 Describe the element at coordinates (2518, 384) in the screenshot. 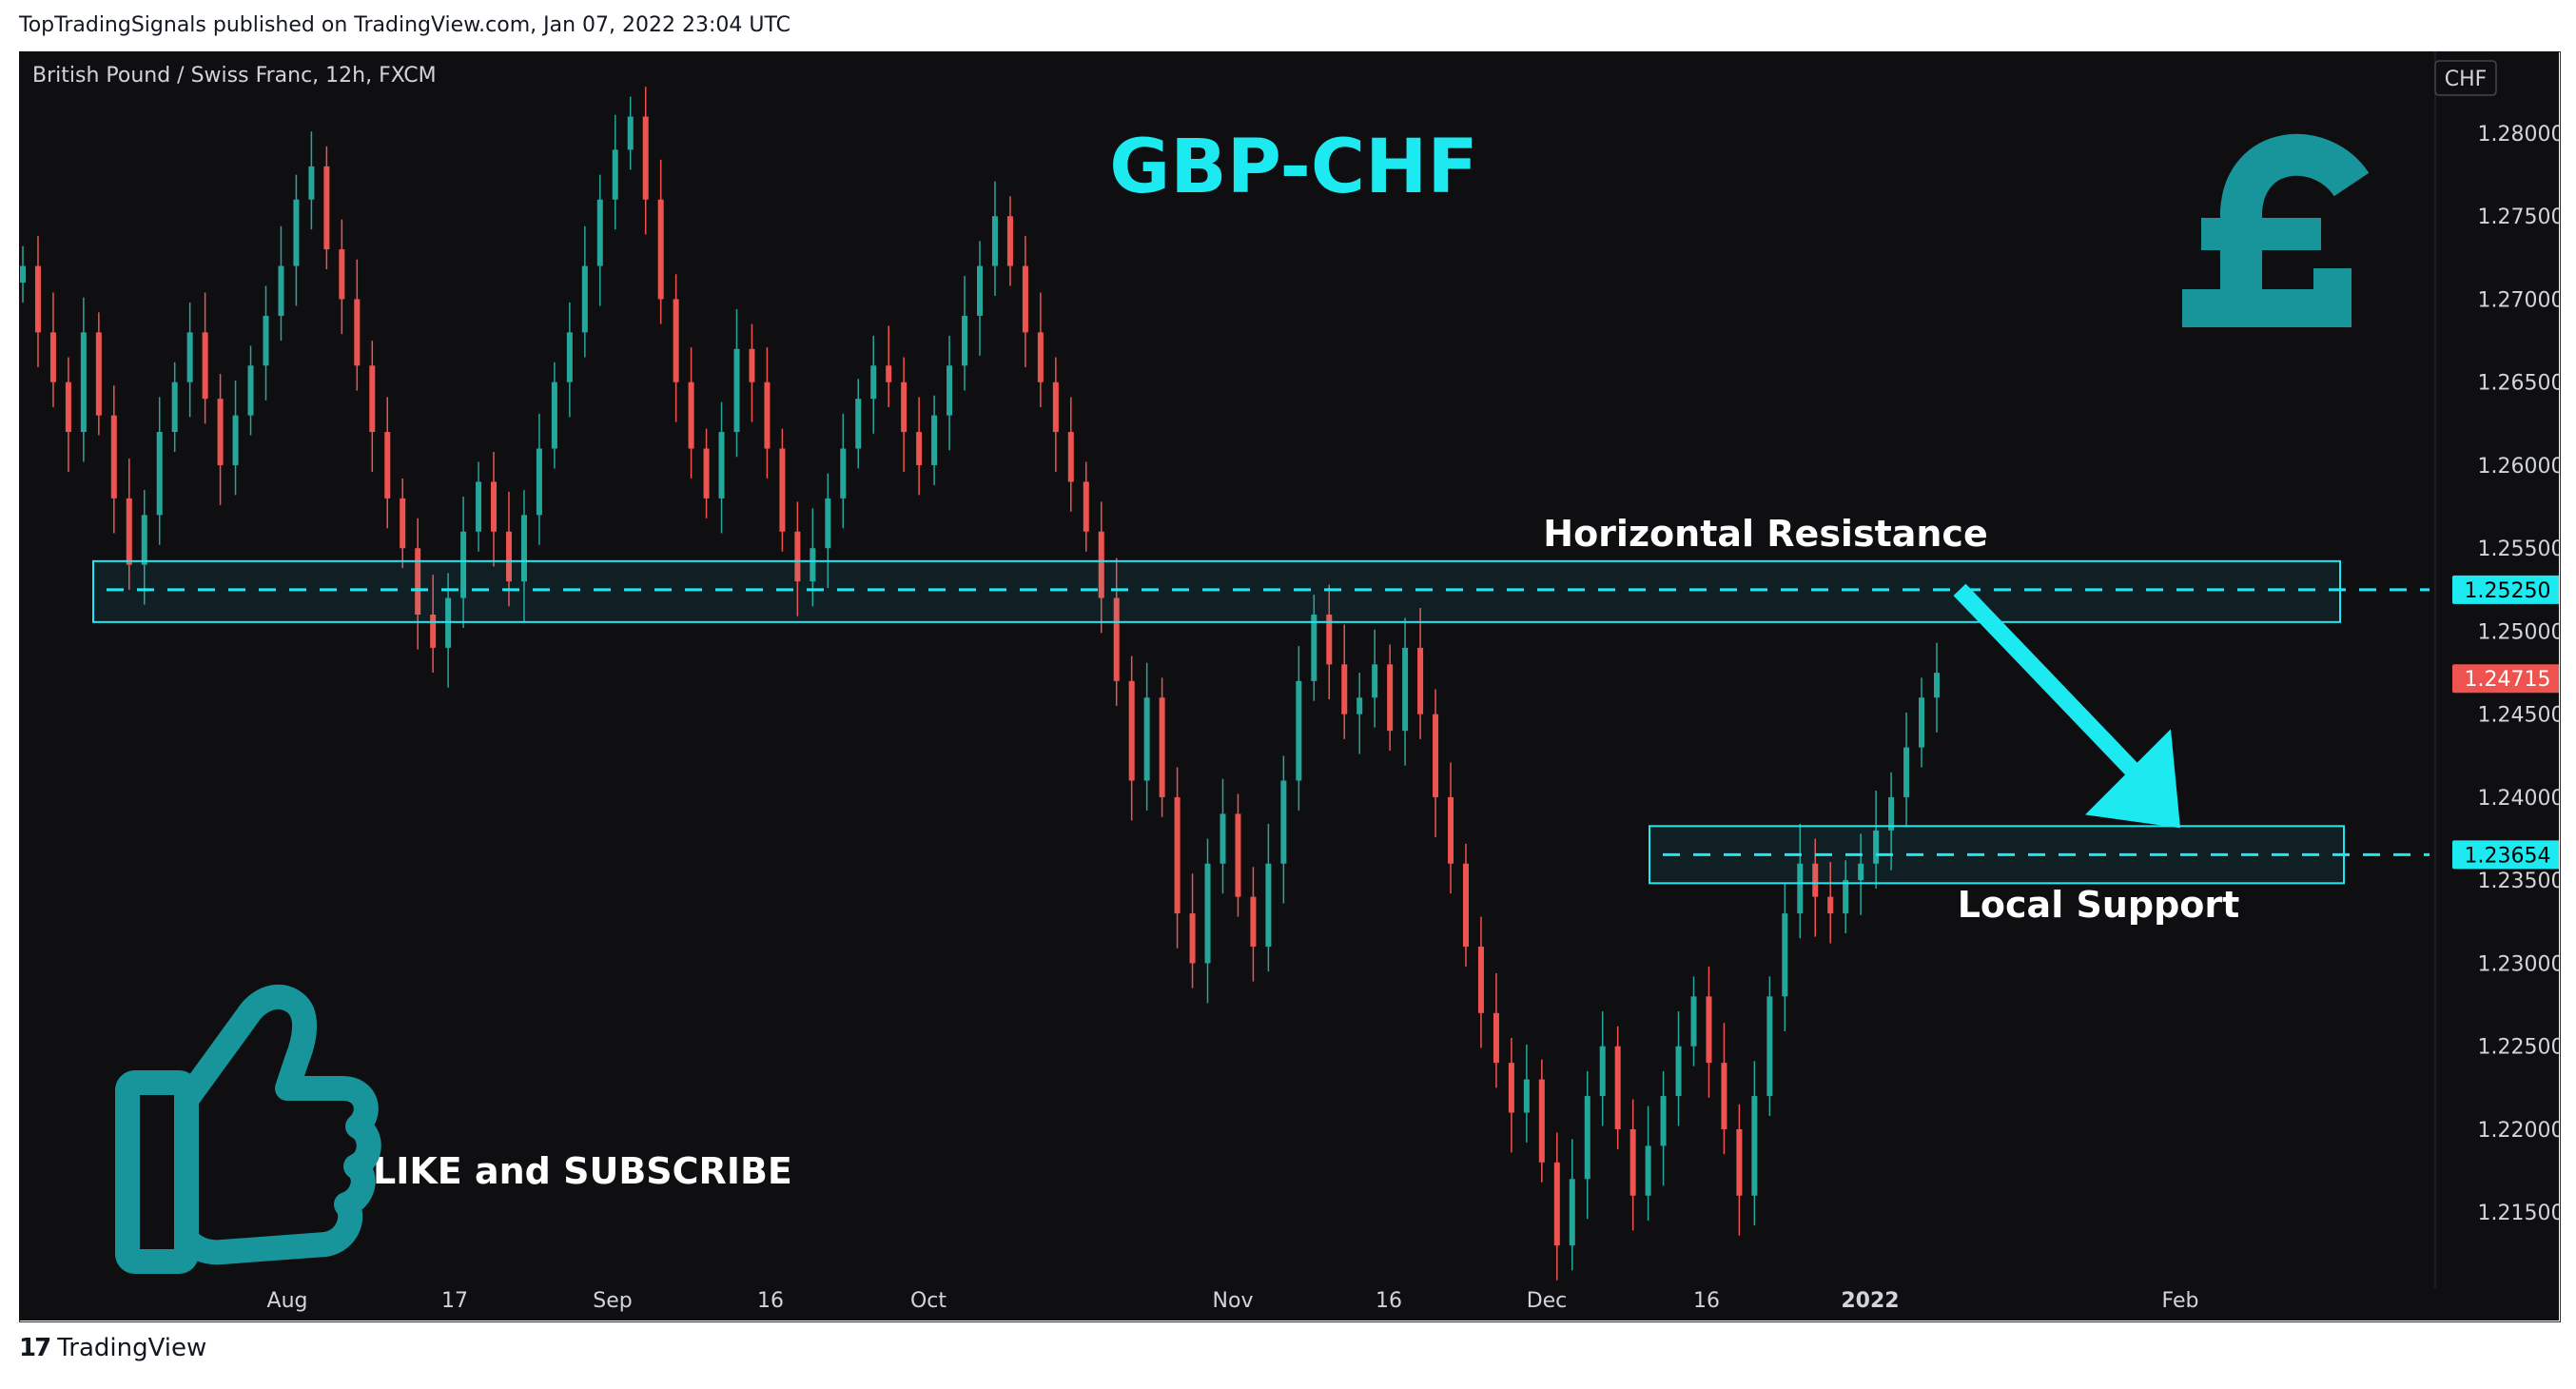

I see `y-tick-label: 1.26500` at that location.